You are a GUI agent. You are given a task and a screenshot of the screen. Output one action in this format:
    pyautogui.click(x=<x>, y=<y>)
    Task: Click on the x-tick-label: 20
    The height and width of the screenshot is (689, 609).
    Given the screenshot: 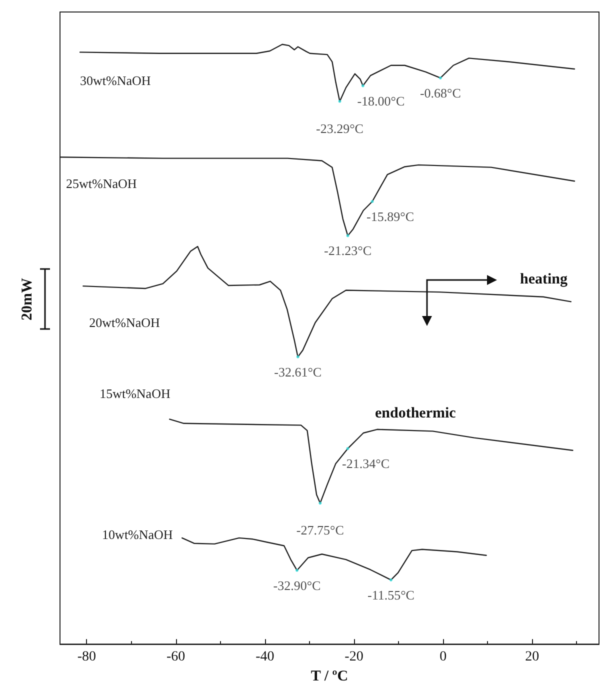 What is the action you would take?
    pyautogui.click(x=532, y=657)
    